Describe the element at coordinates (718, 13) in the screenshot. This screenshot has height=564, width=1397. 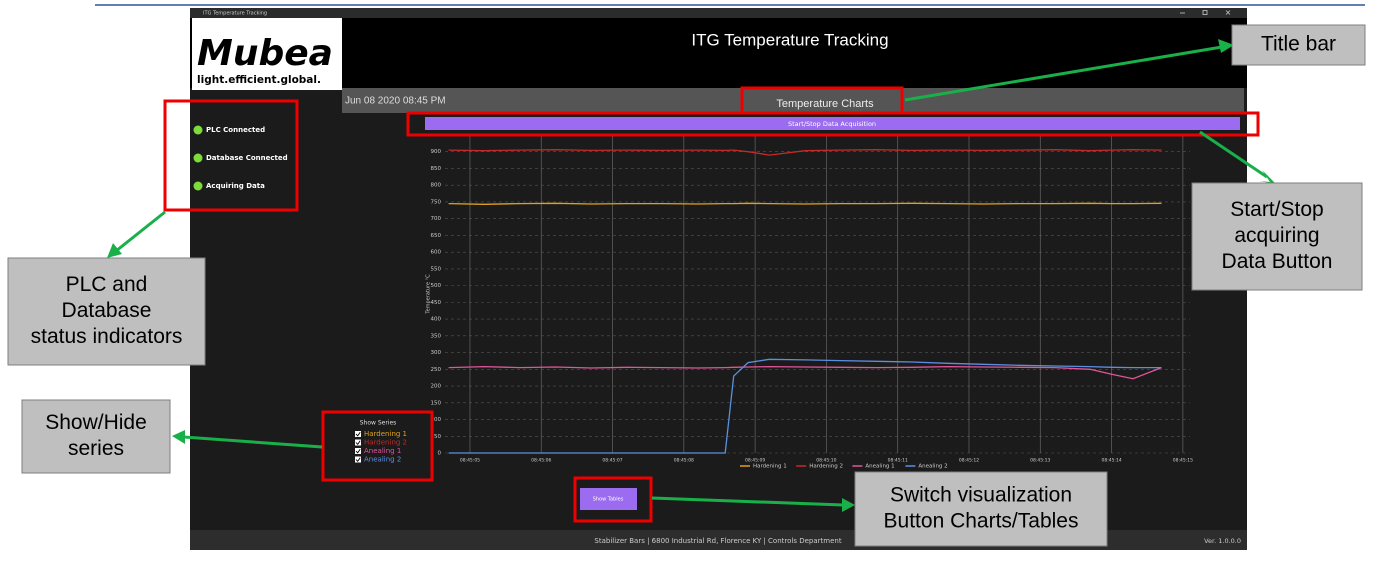
I see `window-titlebar` at that location.